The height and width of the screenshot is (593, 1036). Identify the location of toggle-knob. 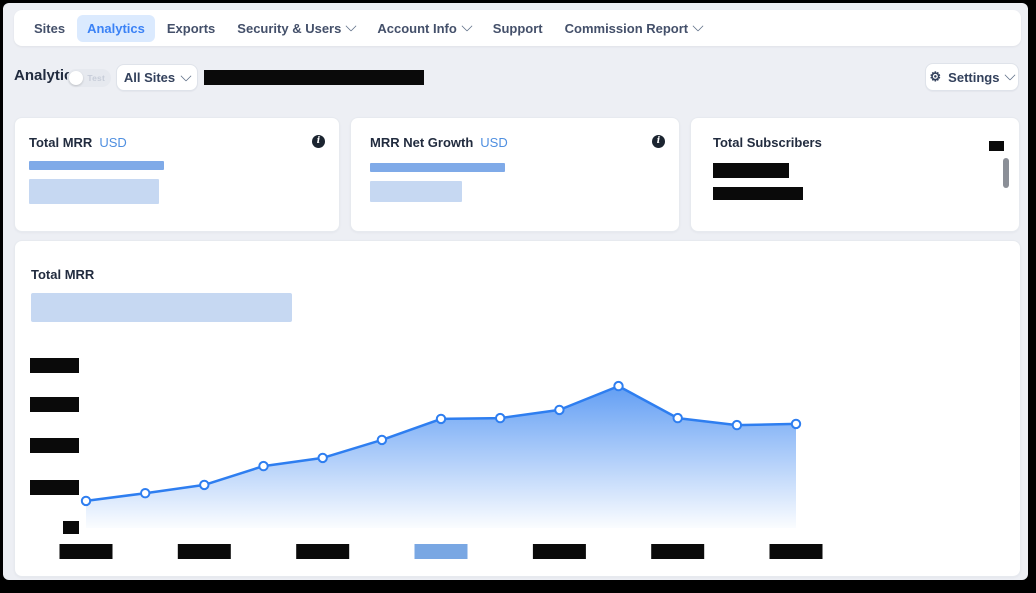
(76, 78).